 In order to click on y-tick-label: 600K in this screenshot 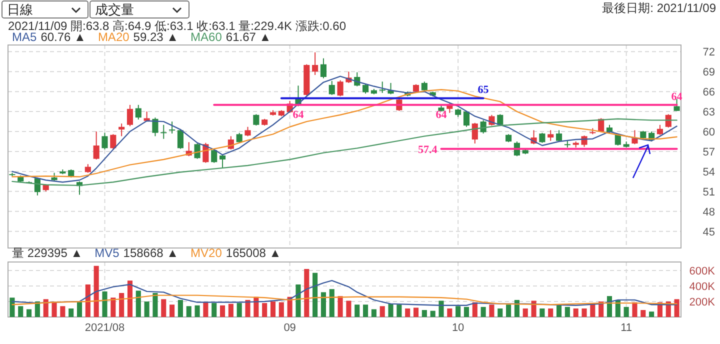, I will do `click(702, 272)`.